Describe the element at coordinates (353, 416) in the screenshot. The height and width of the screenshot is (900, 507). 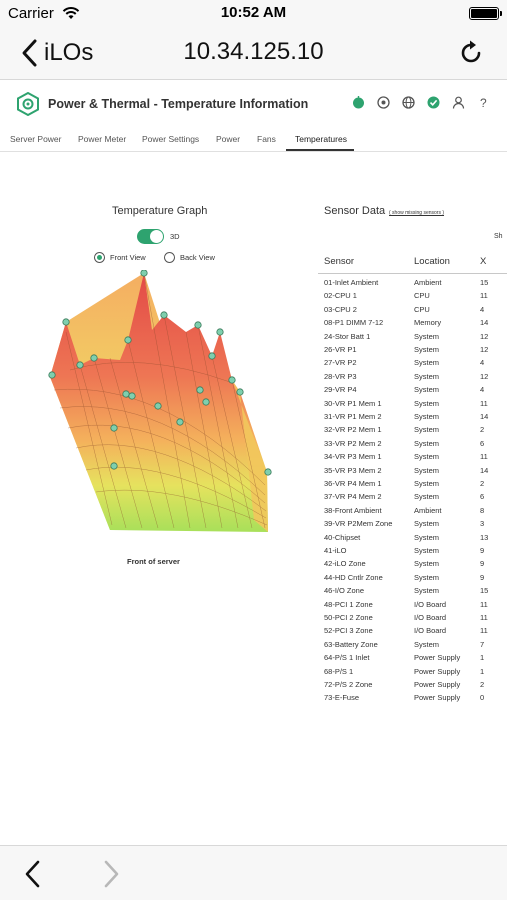
I see `sensor-cell: 31-VR P1 Mem 2` at that location.